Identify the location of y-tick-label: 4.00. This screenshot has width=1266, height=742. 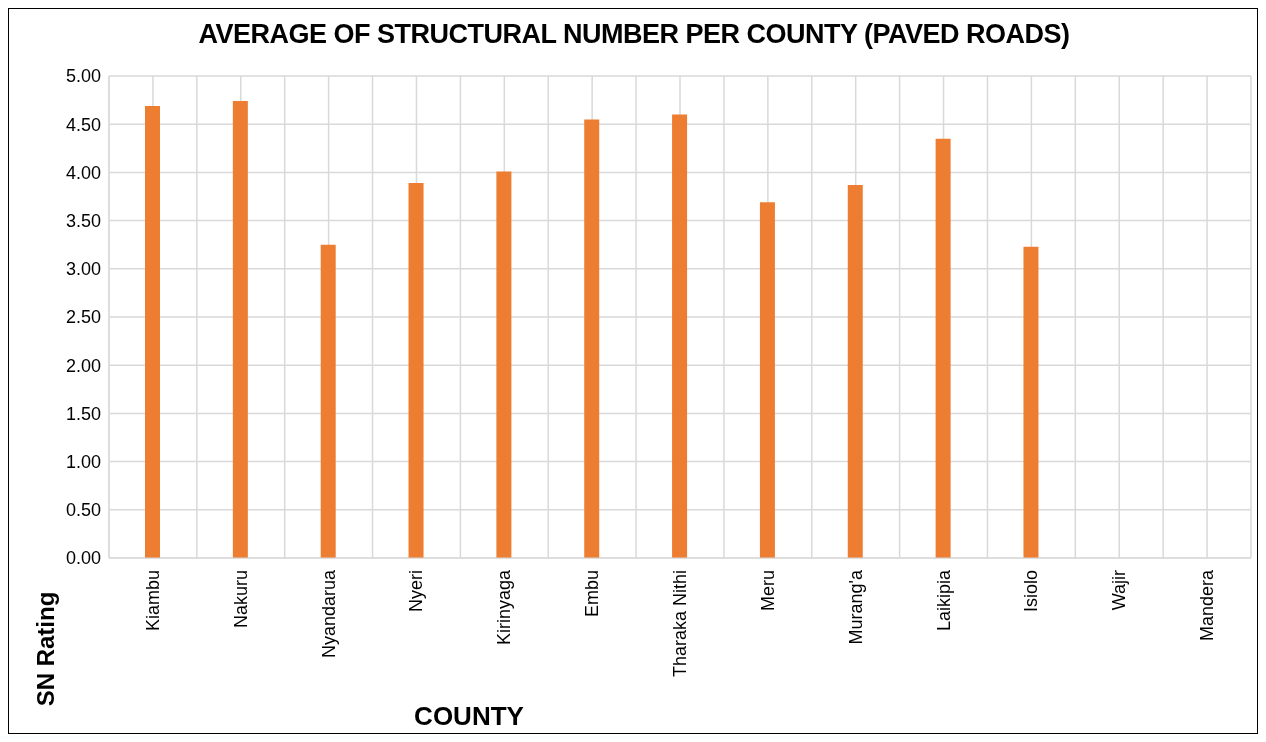
(83, 172).